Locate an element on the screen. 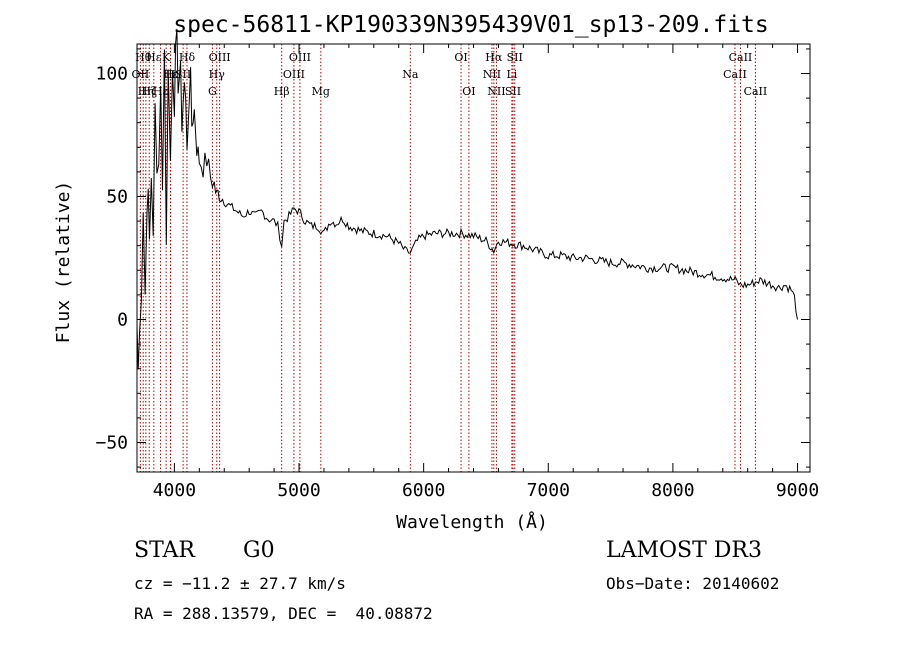 This screenshot has height=649, width=900. x-tick-label-5: 9000 is located at coordinates (797, 490).